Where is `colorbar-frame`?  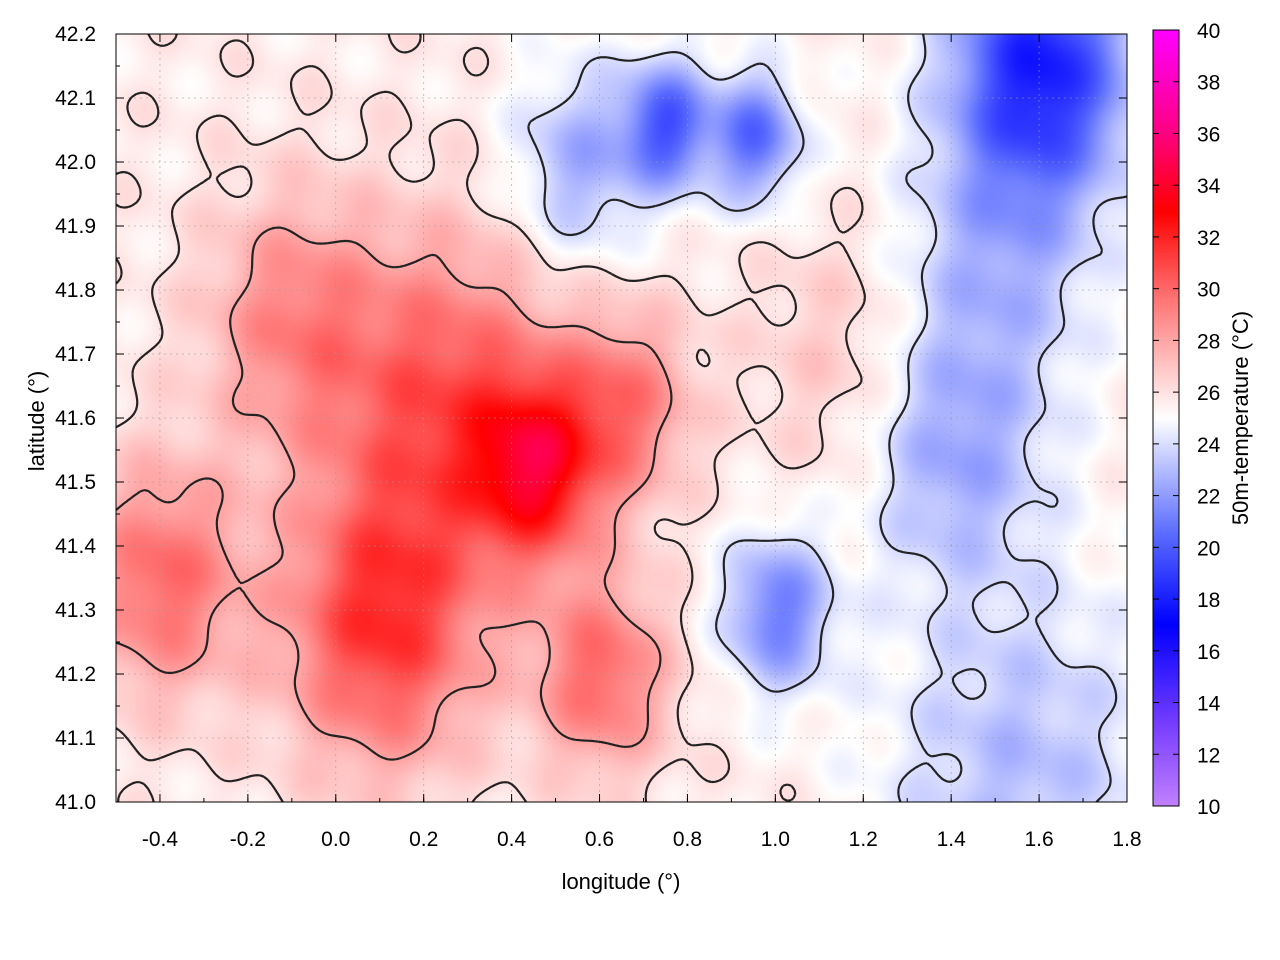
colorbar-frame is located at coordinates (1166, 418).